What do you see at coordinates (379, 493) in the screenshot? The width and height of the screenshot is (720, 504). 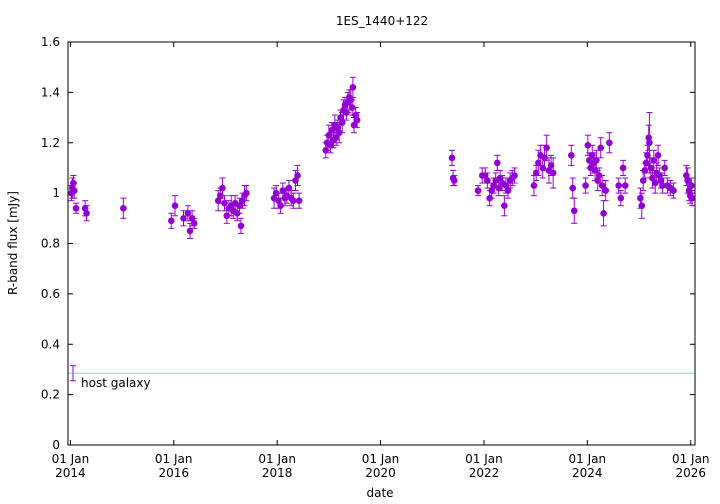 I see `x-axis-label: date` at bounding box center [379, 493].